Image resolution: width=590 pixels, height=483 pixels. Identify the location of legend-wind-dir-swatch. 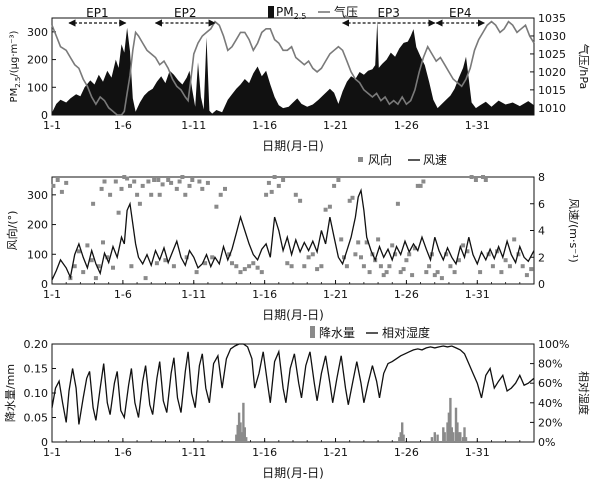
(360, 159).